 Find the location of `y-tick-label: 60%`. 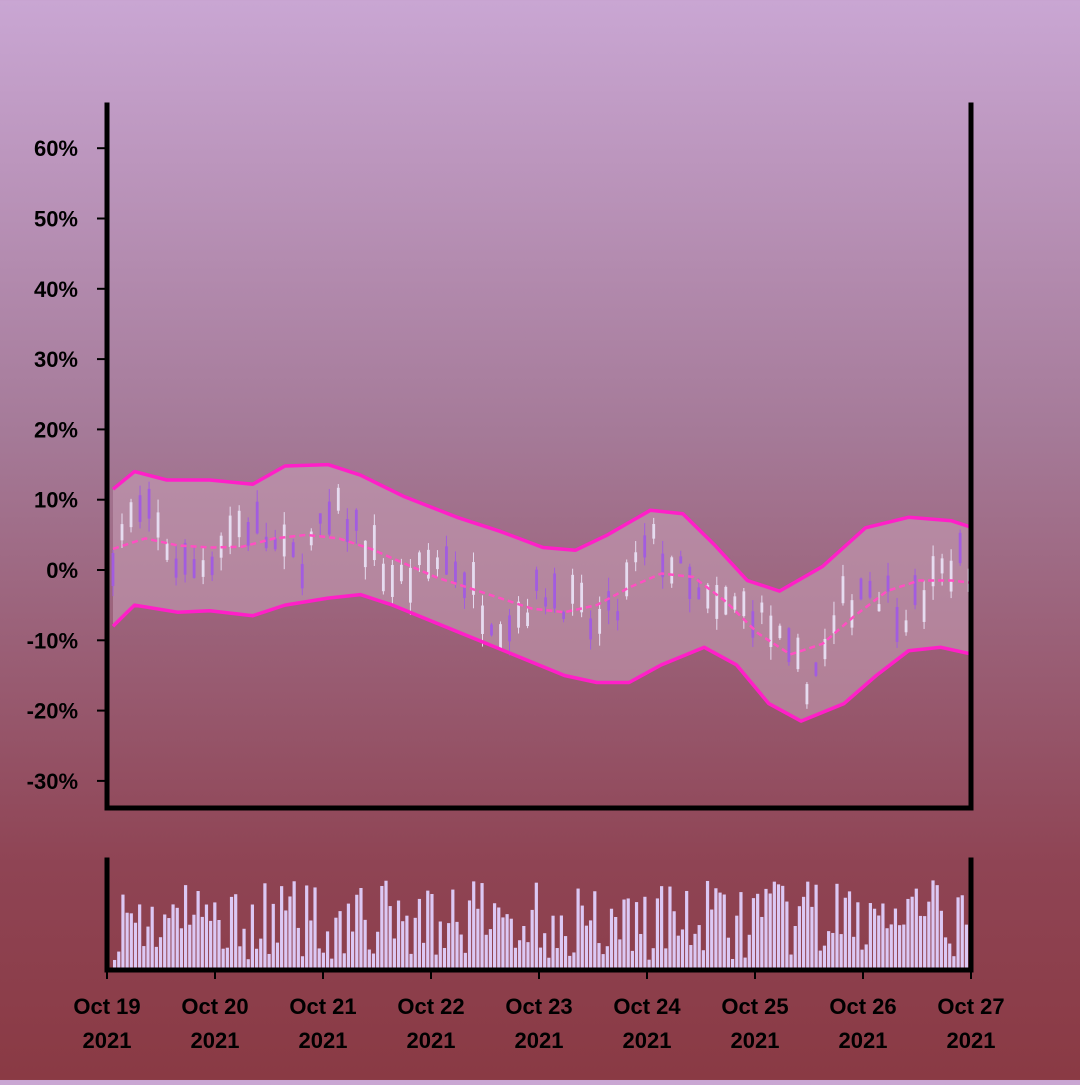

y-tick-label: 60% is located at coordinates (56, 148).